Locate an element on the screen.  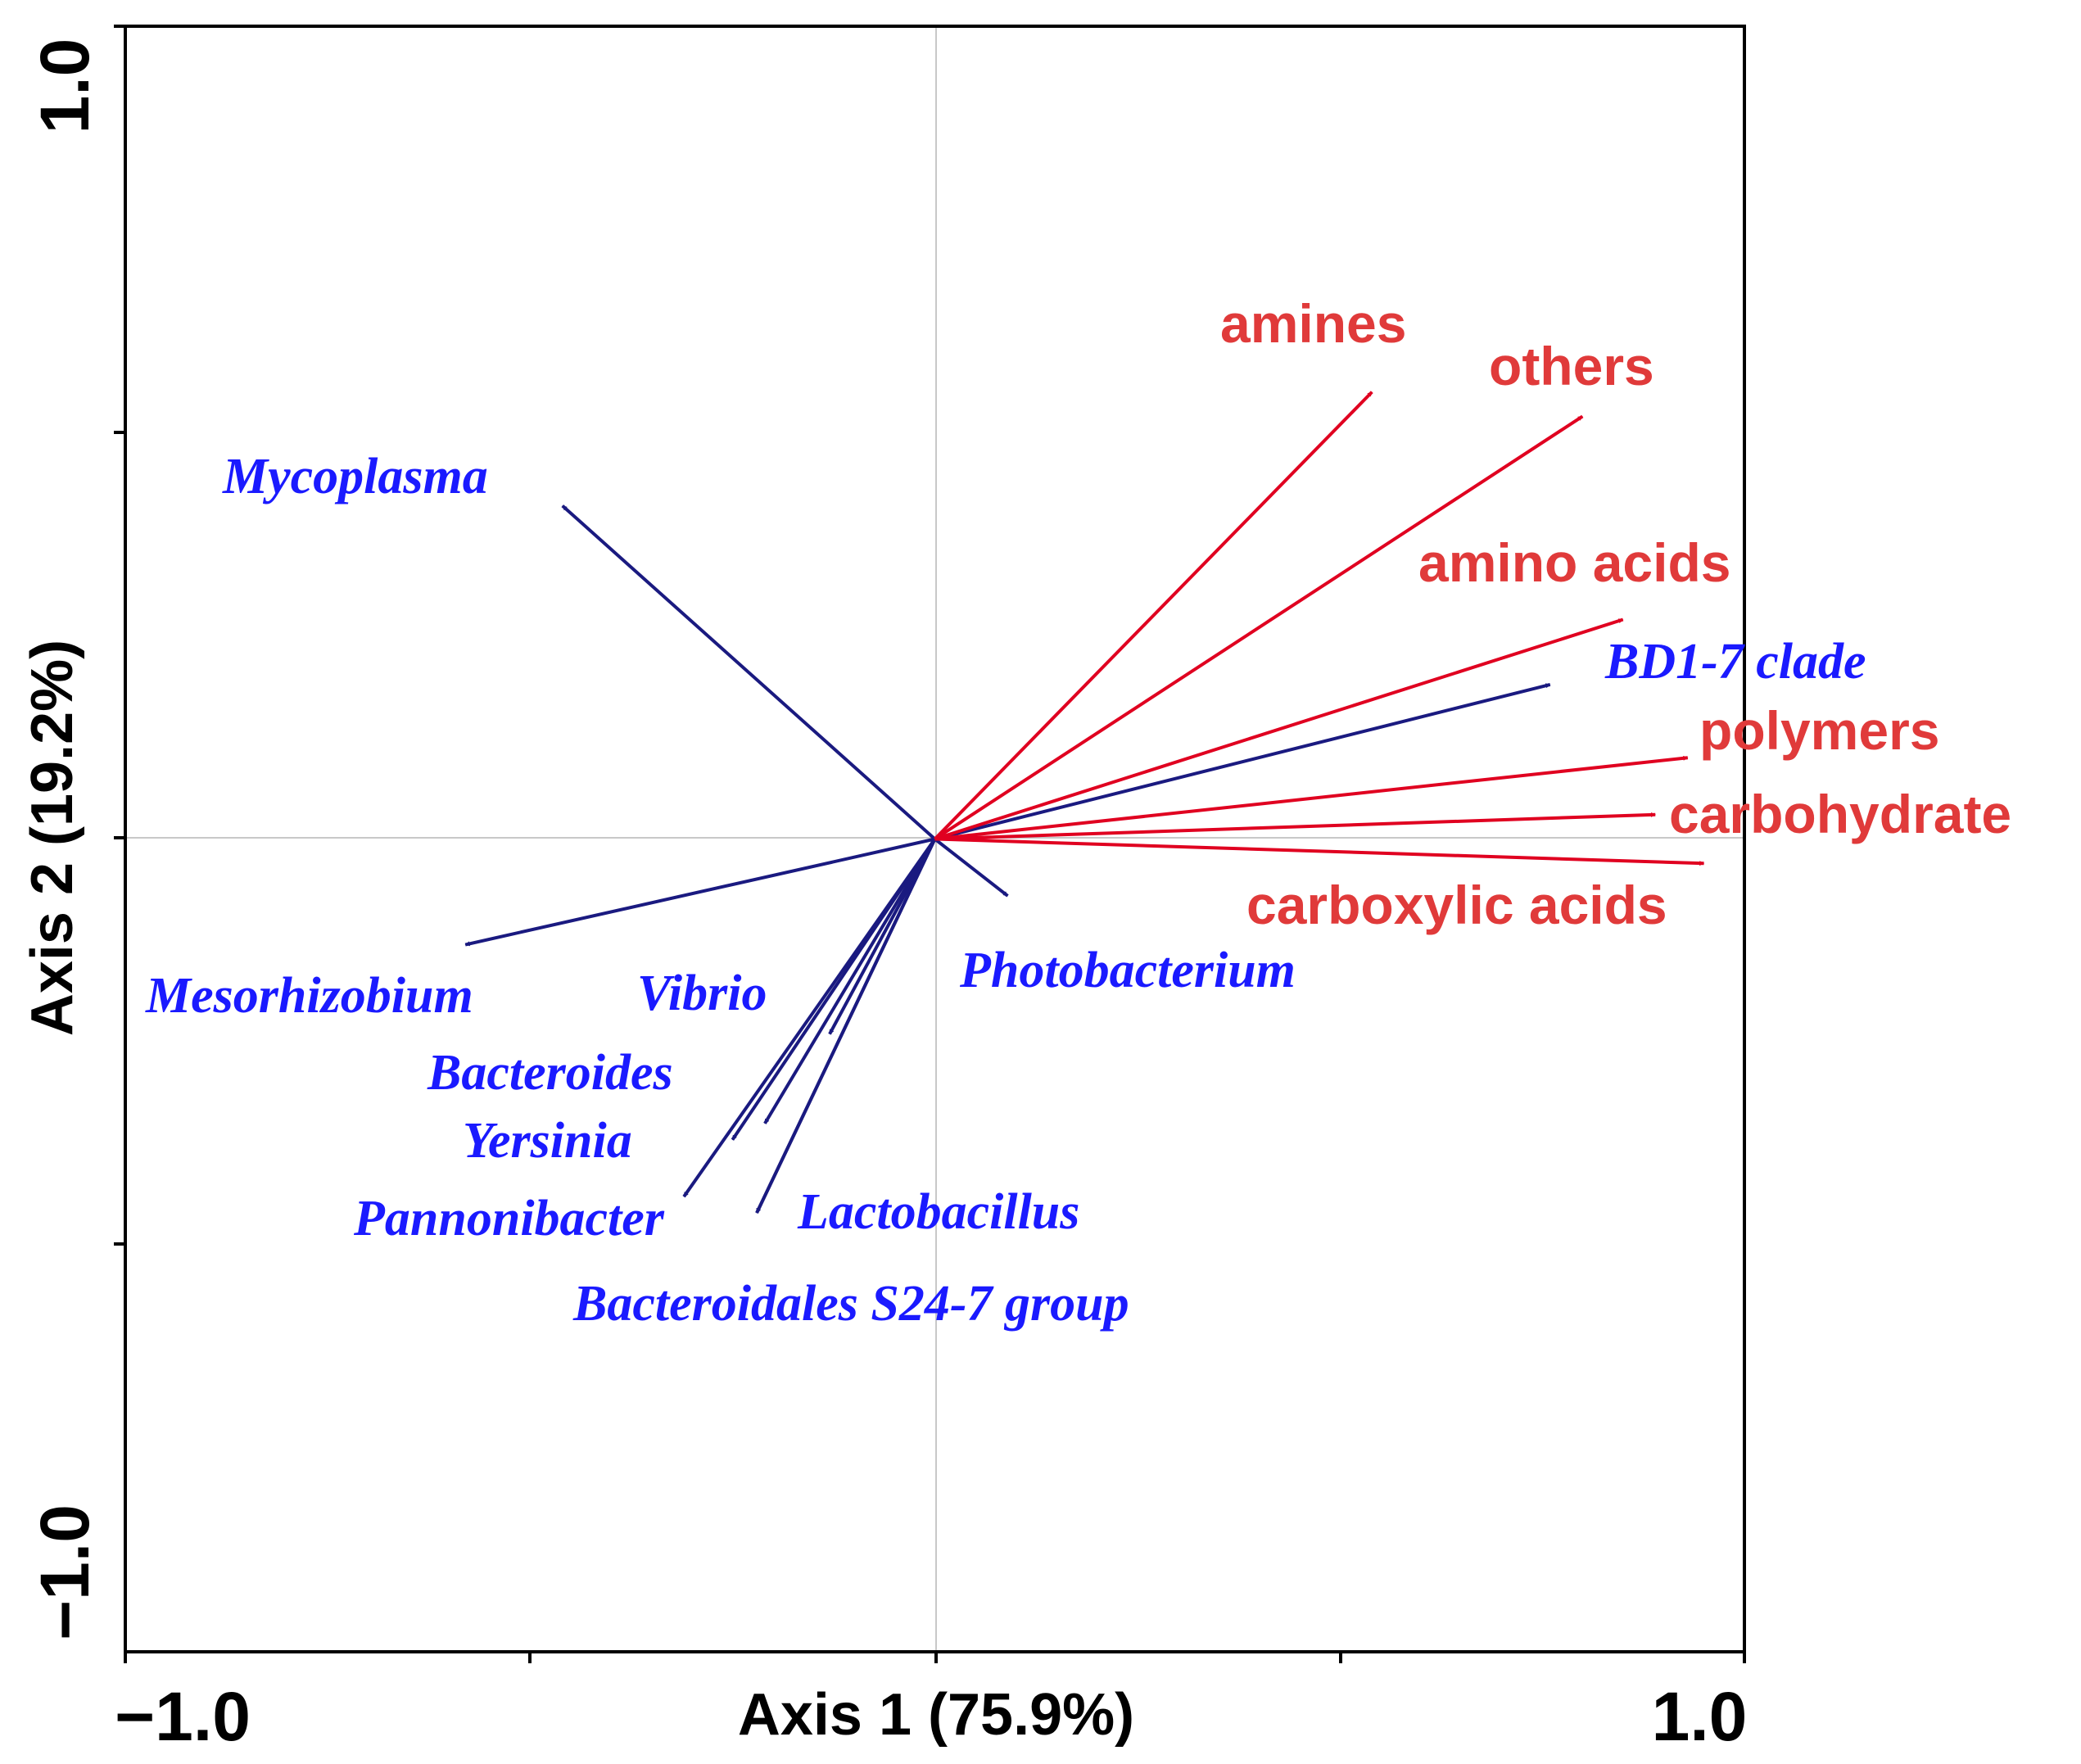
vector-label-carboxylic-acids: carboxylic acids is located at coordinates (1456, 905).